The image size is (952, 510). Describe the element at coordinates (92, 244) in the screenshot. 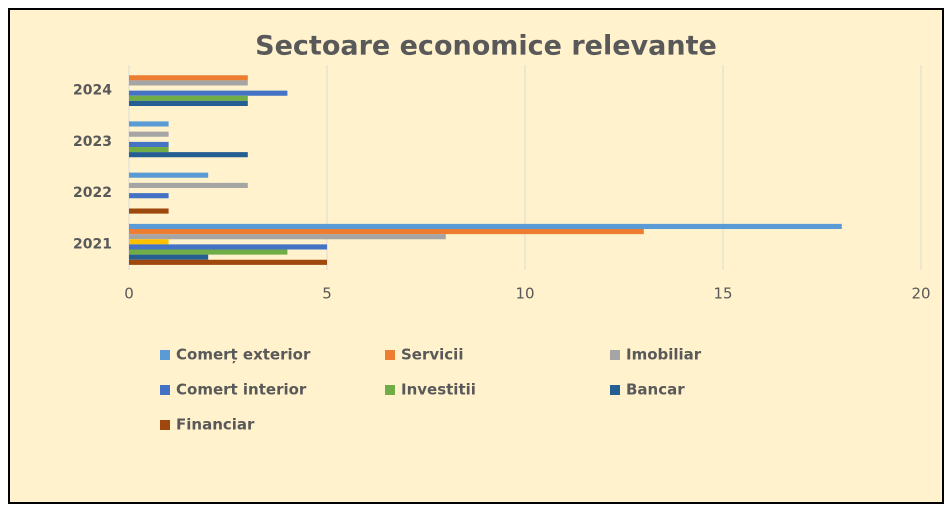

I see `y-tick-label: 2021` at that location.